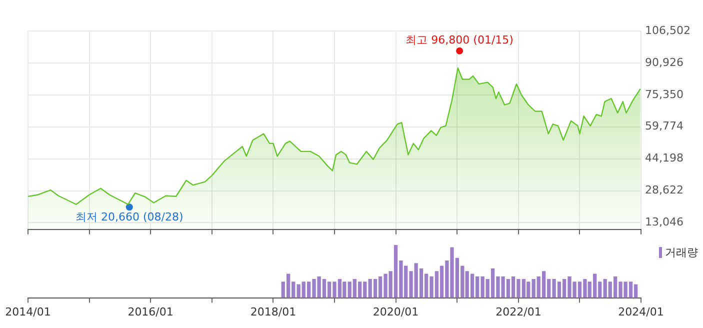 The width and height of the screenshot is (703, 328). What do you see at coordinates (130, 217) in the screenshot?
I see `annotation: 최저 20,660 (08/28)` at bounding box center [130, 217].